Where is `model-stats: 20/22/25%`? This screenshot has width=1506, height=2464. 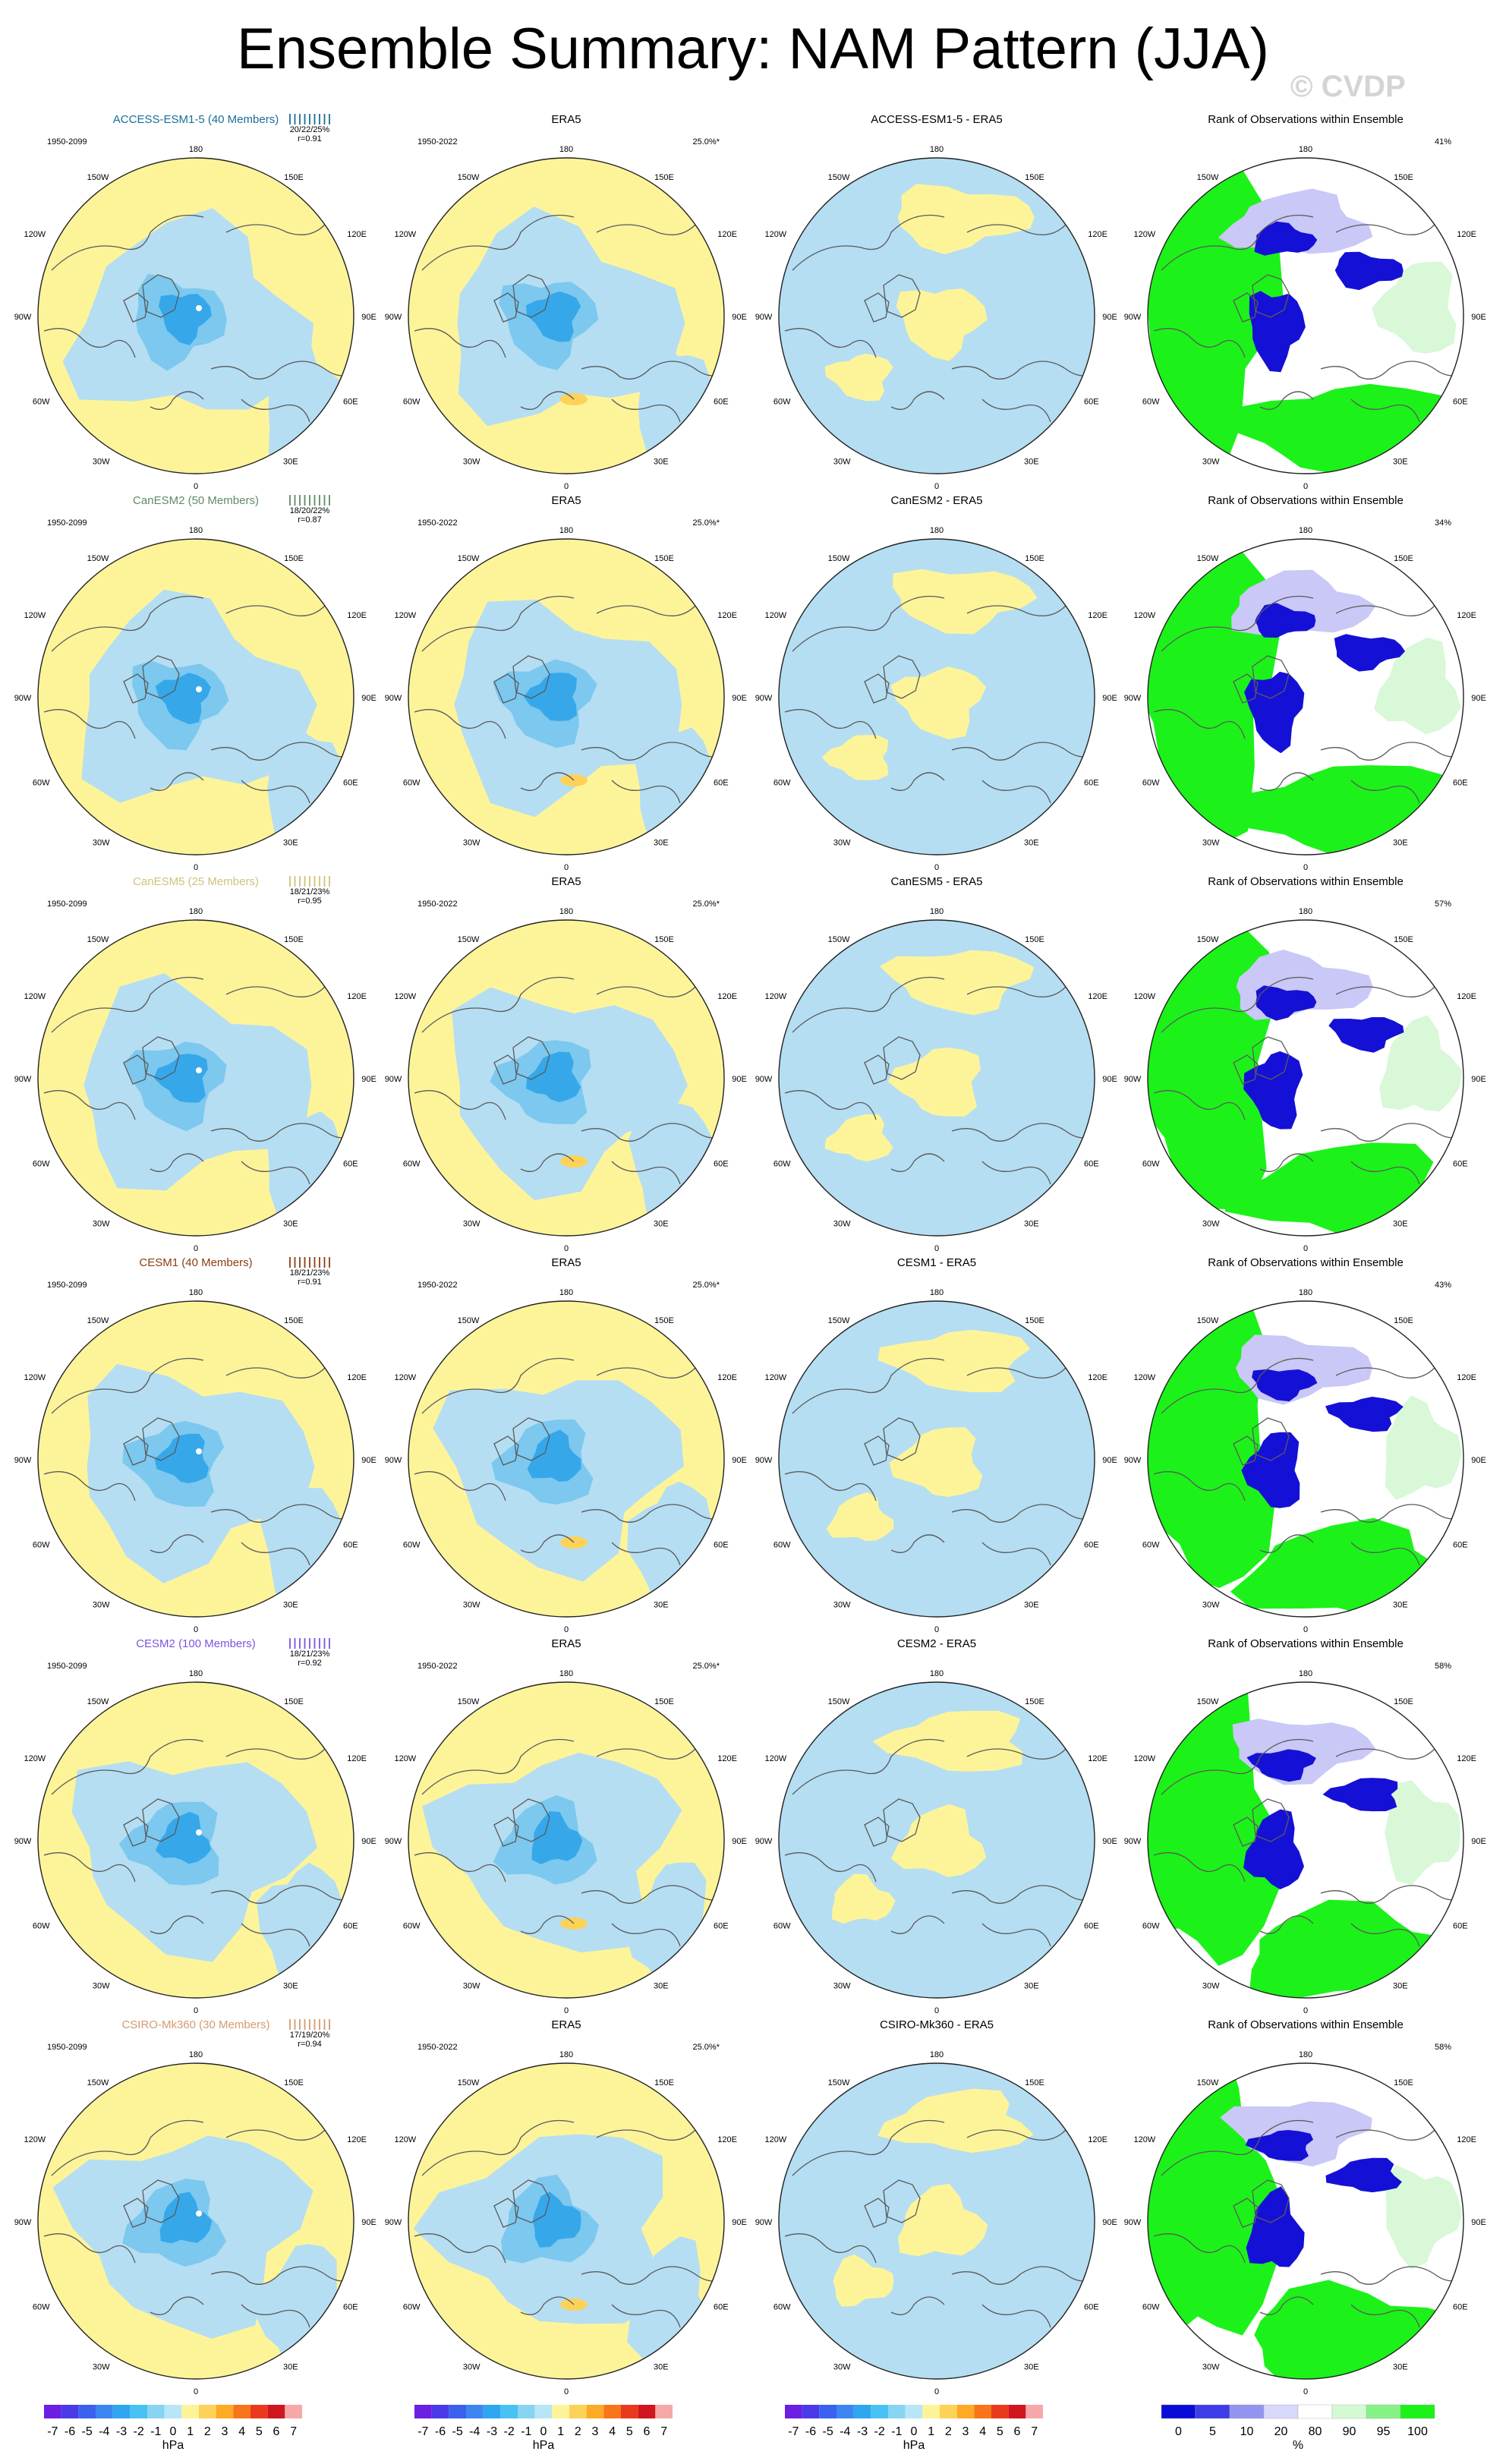
model-stats: 20/22/25% is located at coordinates (310, 129).